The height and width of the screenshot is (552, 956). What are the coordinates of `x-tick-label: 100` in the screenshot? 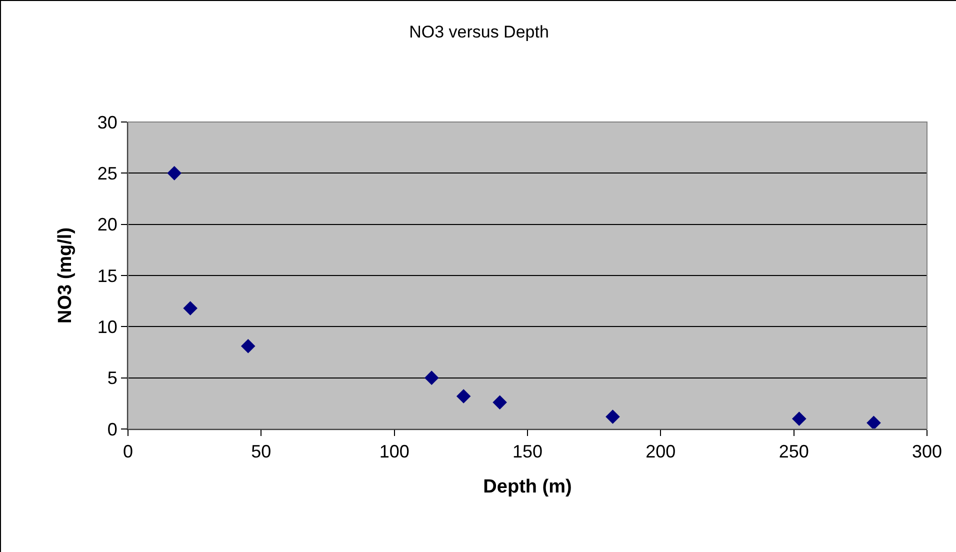 It's located at (394, 452).